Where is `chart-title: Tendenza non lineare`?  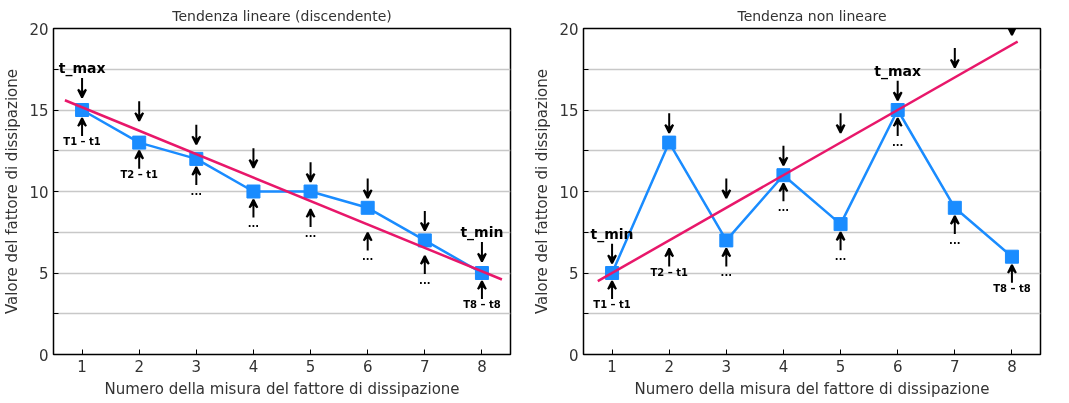
chart-title: Tendenza non lineare is located at coordinates (811, 15).